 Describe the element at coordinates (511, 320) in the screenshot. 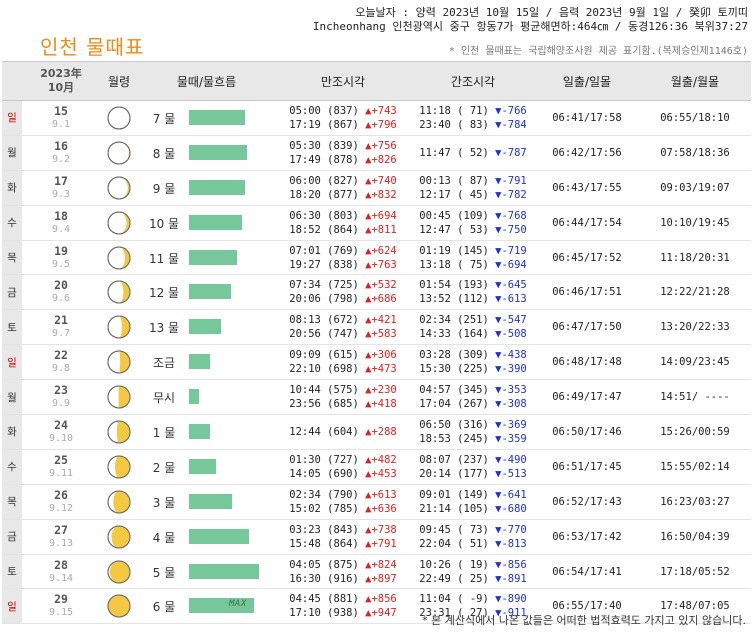

I see `low-tide-change: ▼-547` at that location.